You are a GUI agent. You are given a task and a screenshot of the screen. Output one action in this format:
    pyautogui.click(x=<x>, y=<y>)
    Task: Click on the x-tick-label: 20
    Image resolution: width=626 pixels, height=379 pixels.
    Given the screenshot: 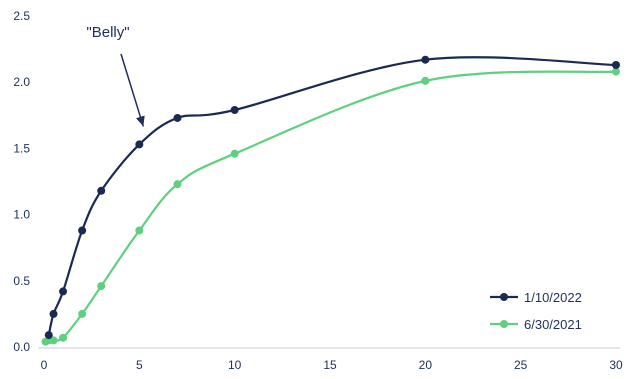 What is the action you would take?
    pyautogui.click(x=426, y=365)
    